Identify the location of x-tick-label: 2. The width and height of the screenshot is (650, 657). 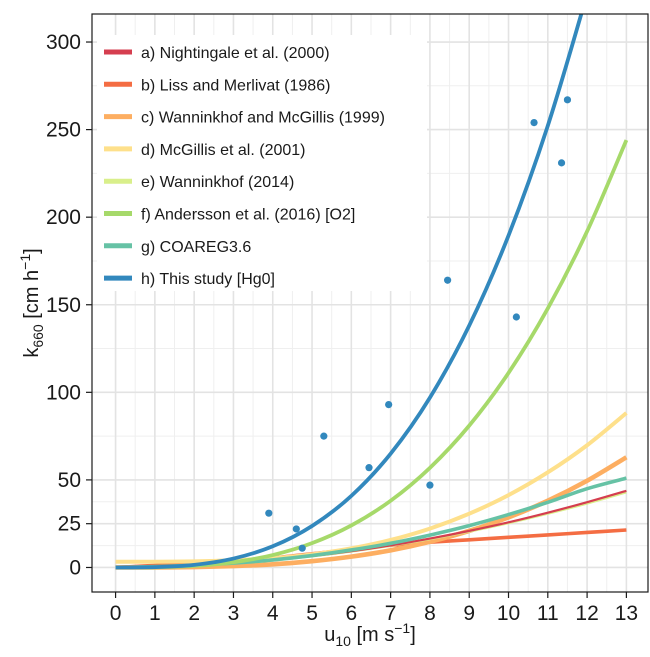
(194, 613).